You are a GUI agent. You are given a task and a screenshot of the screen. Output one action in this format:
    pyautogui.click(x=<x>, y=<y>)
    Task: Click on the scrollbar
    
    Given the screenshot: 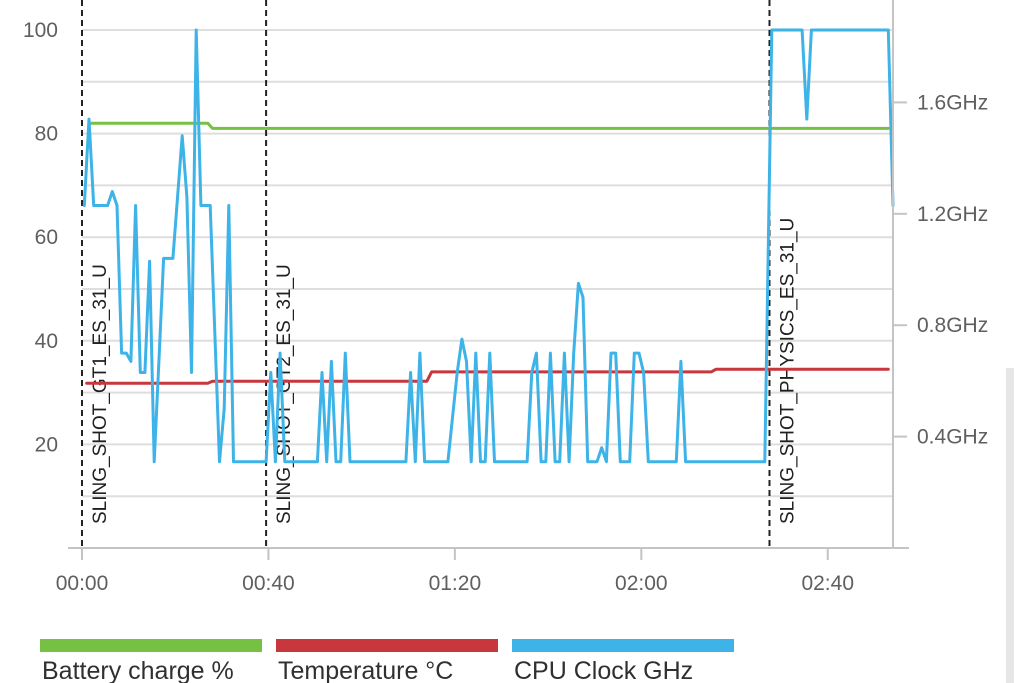 What is the action you would take?
    pyautogui.click(x=1010, y=525)
    